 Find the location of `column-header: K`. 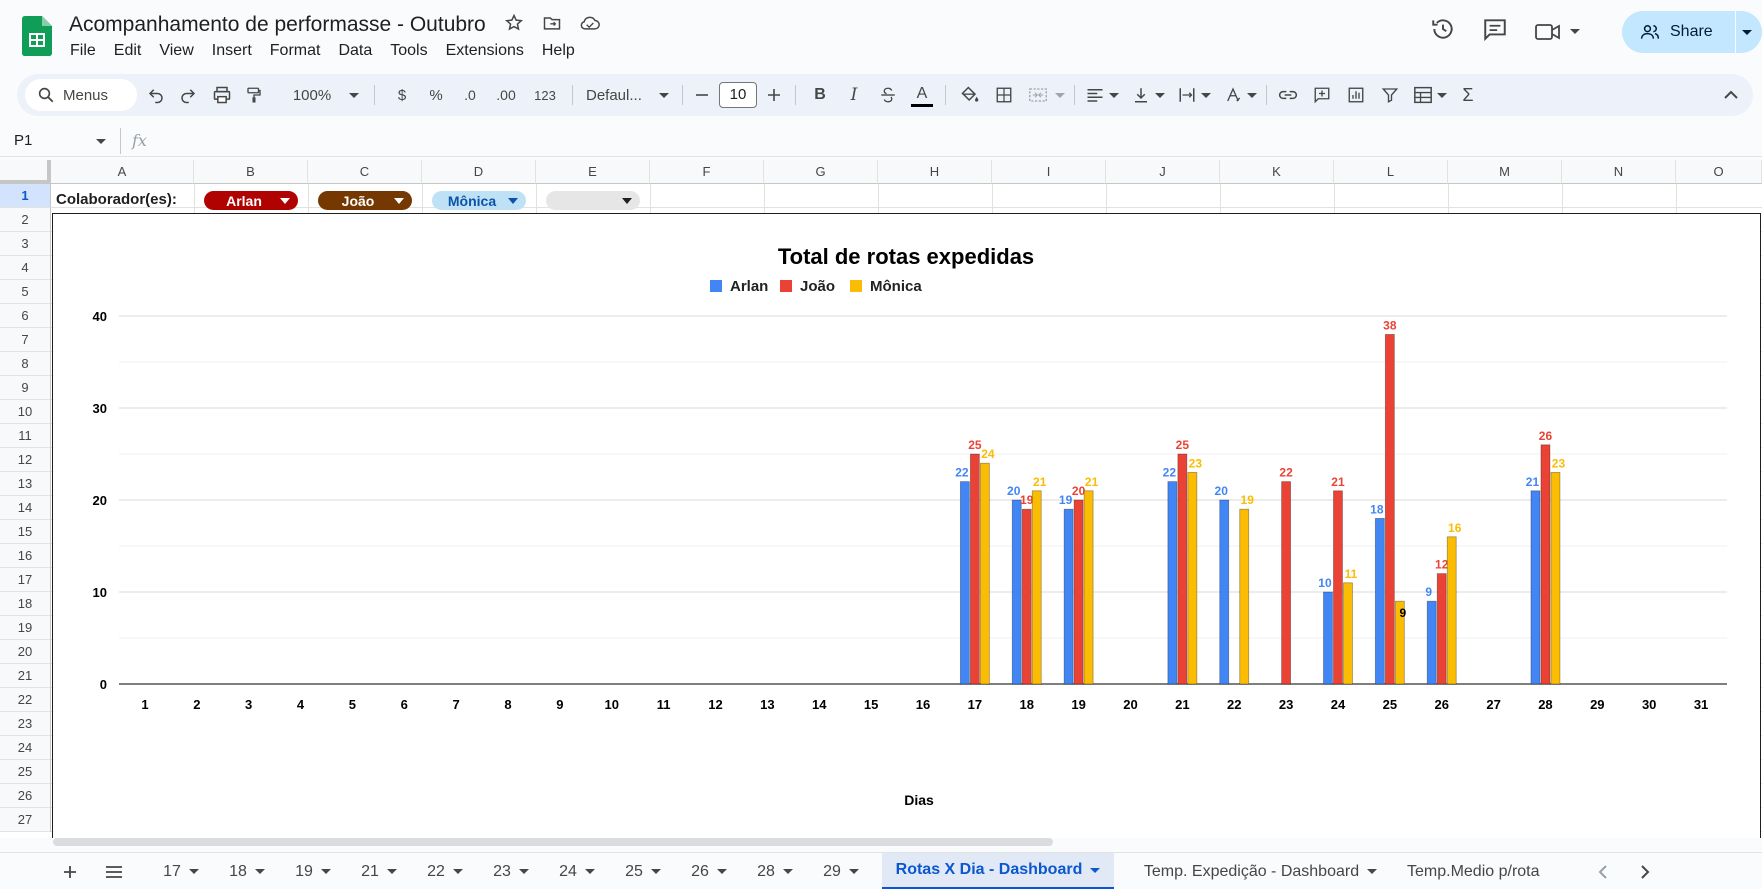

column-header: K is located at coordinates (1277, 172).